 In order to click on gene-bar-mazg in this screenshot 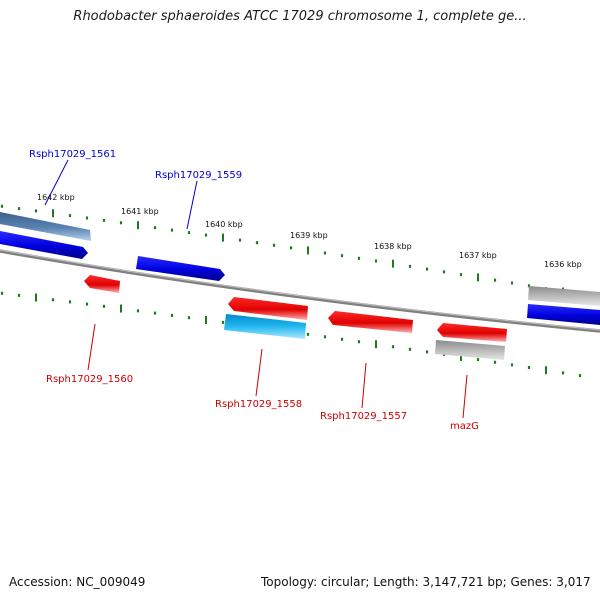, I will do `click(472, 332)`.